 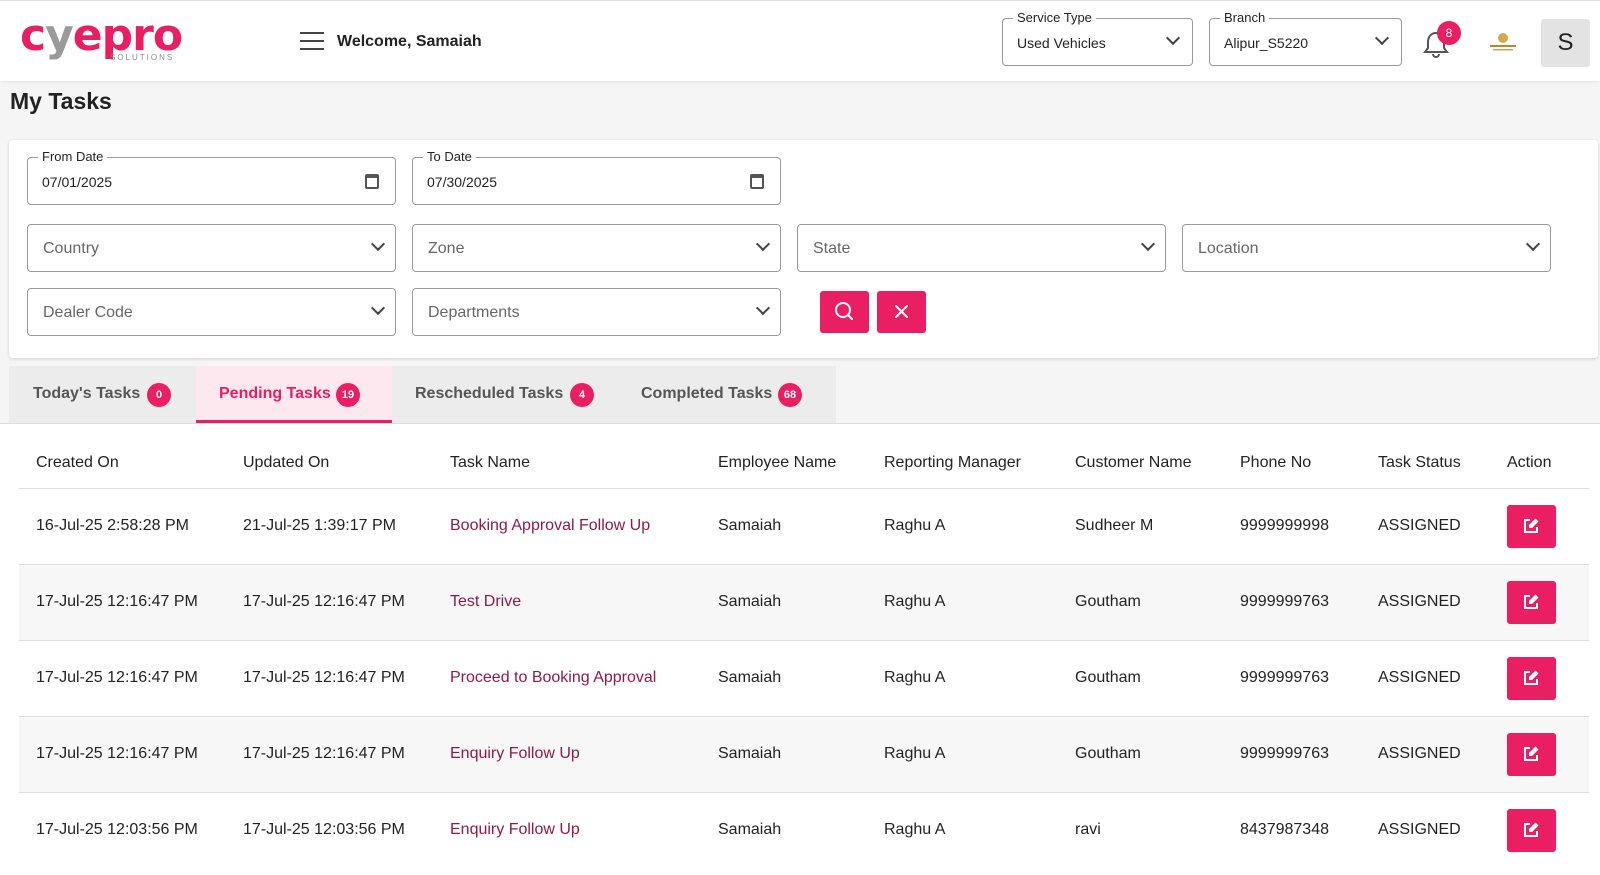 What do you see at coordinates (312, 42) in the screenshot?
I see `hamburger-icon` at bounding box center [312, 42].